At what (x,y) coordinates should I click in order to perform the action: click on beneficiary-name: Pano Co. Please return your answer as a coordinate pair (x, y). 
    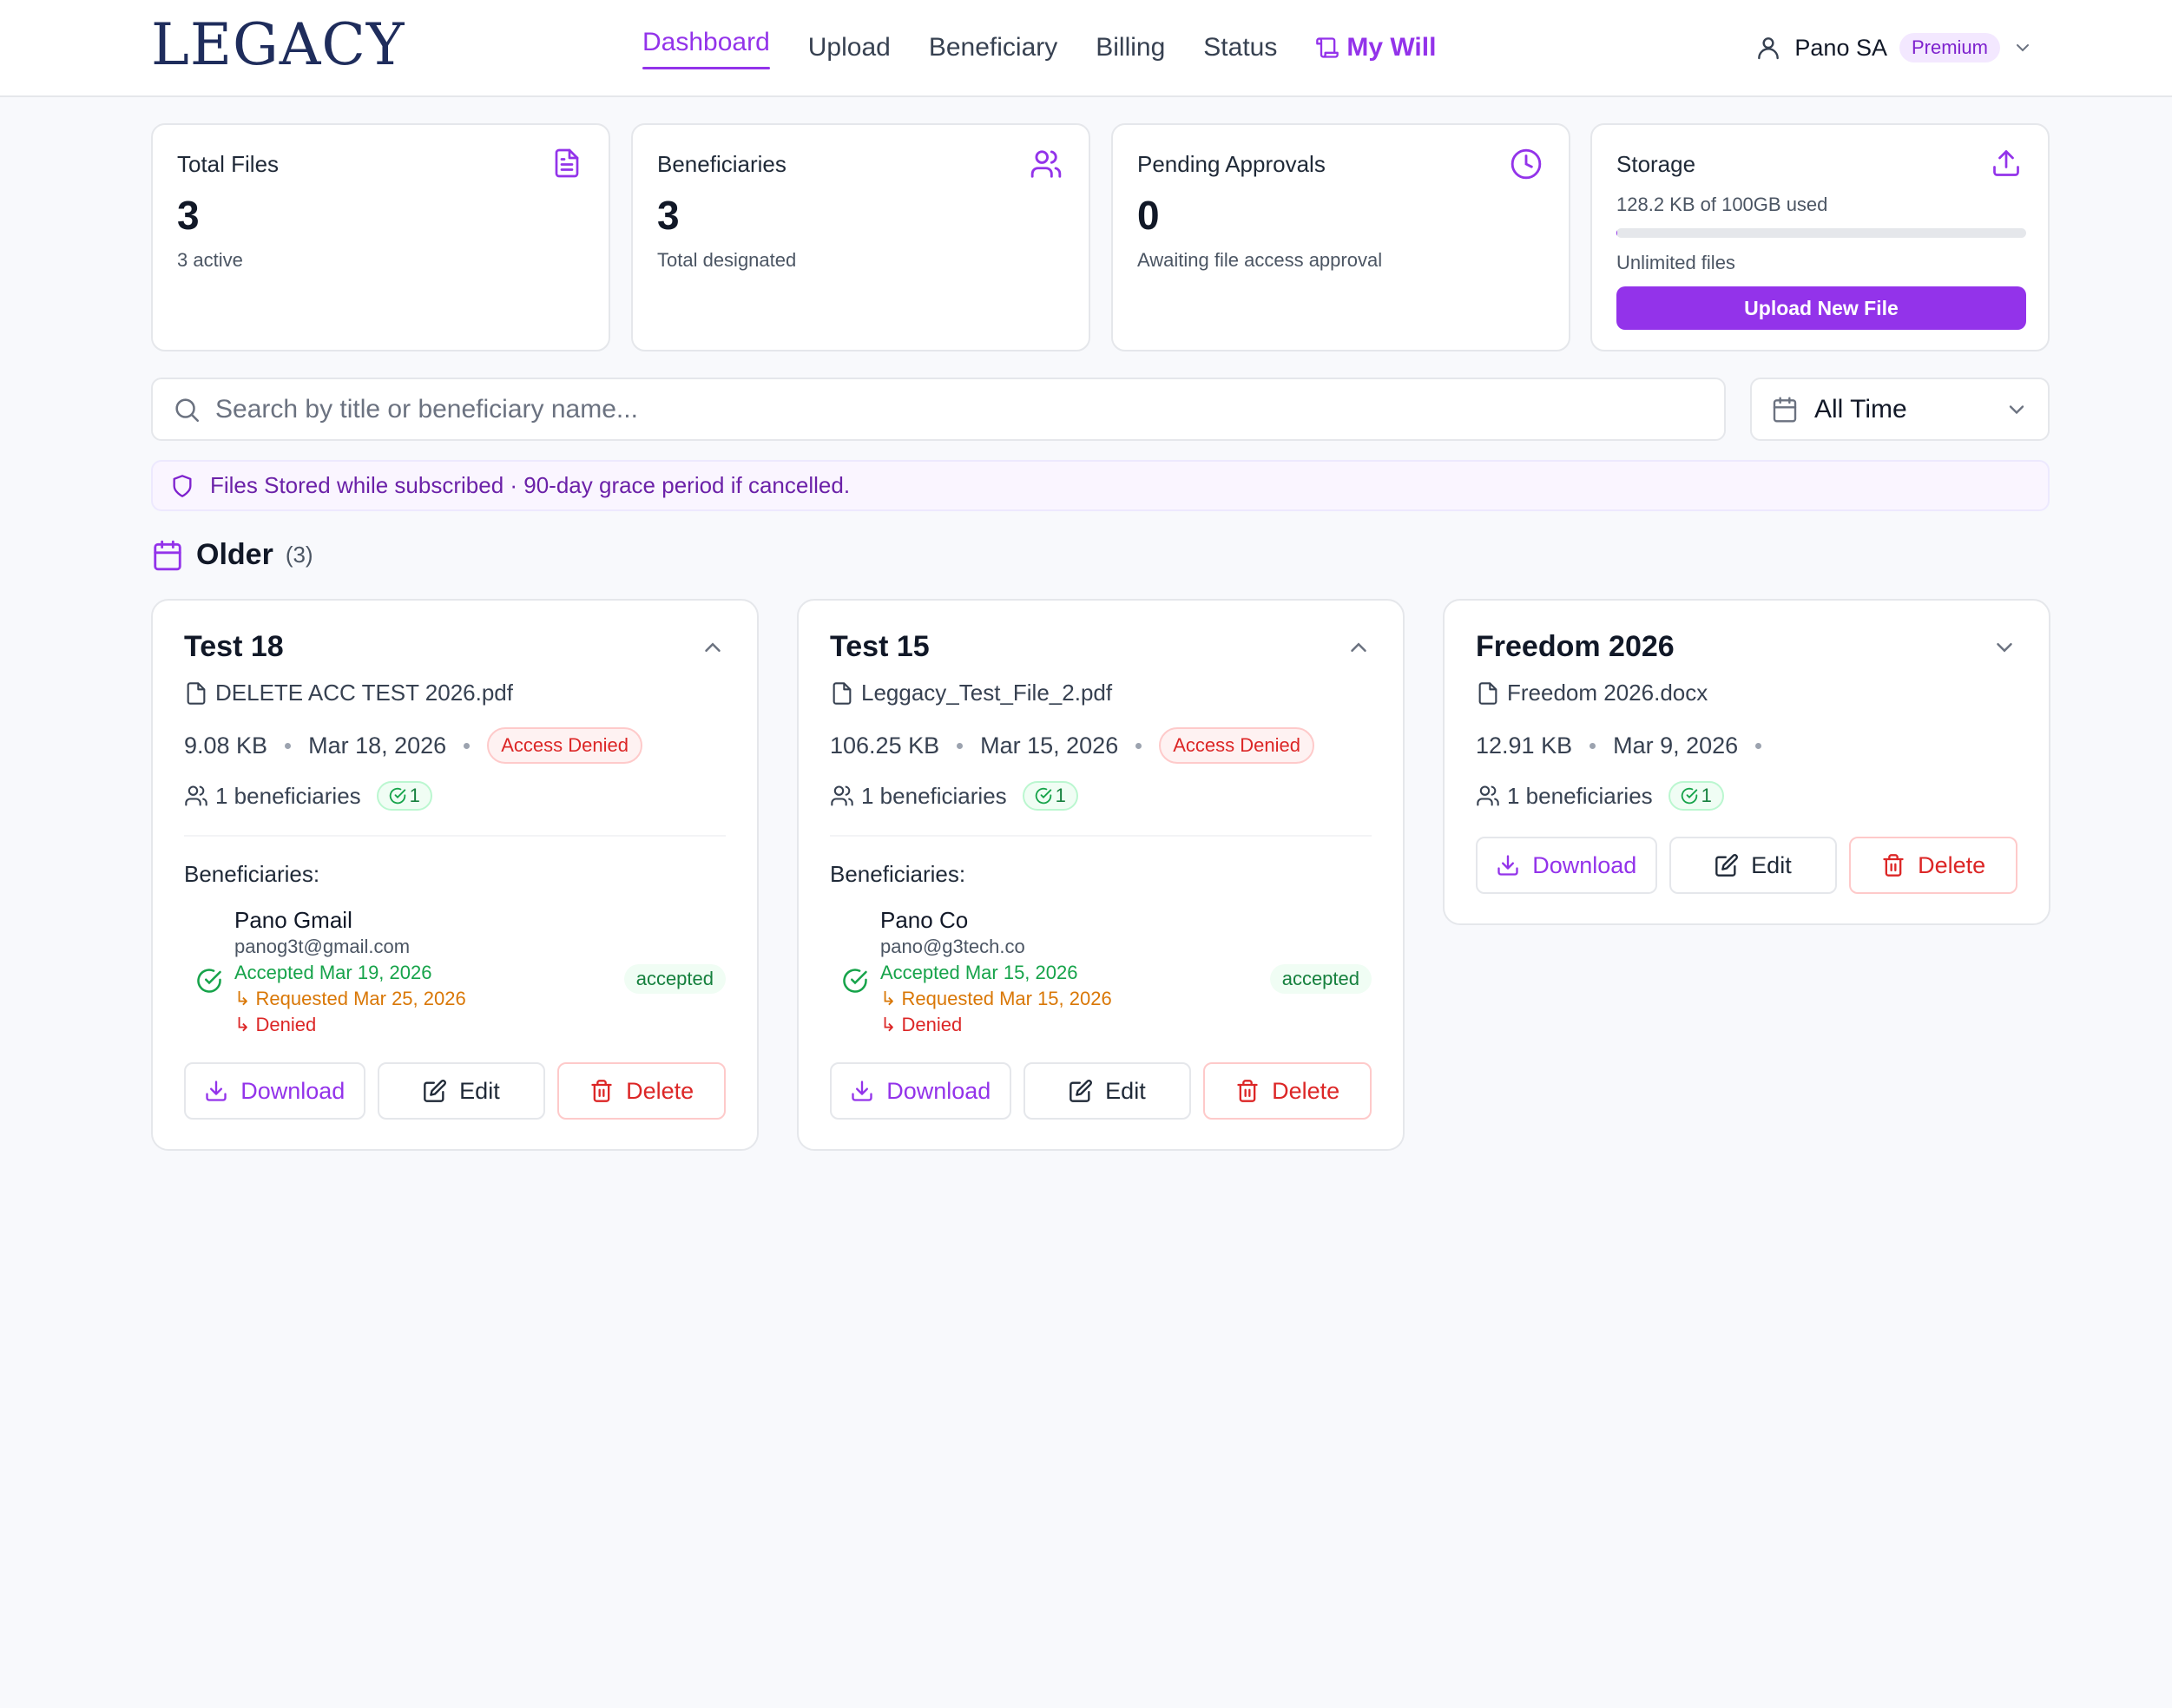
    Looking at the image, I should click on (924, 920).